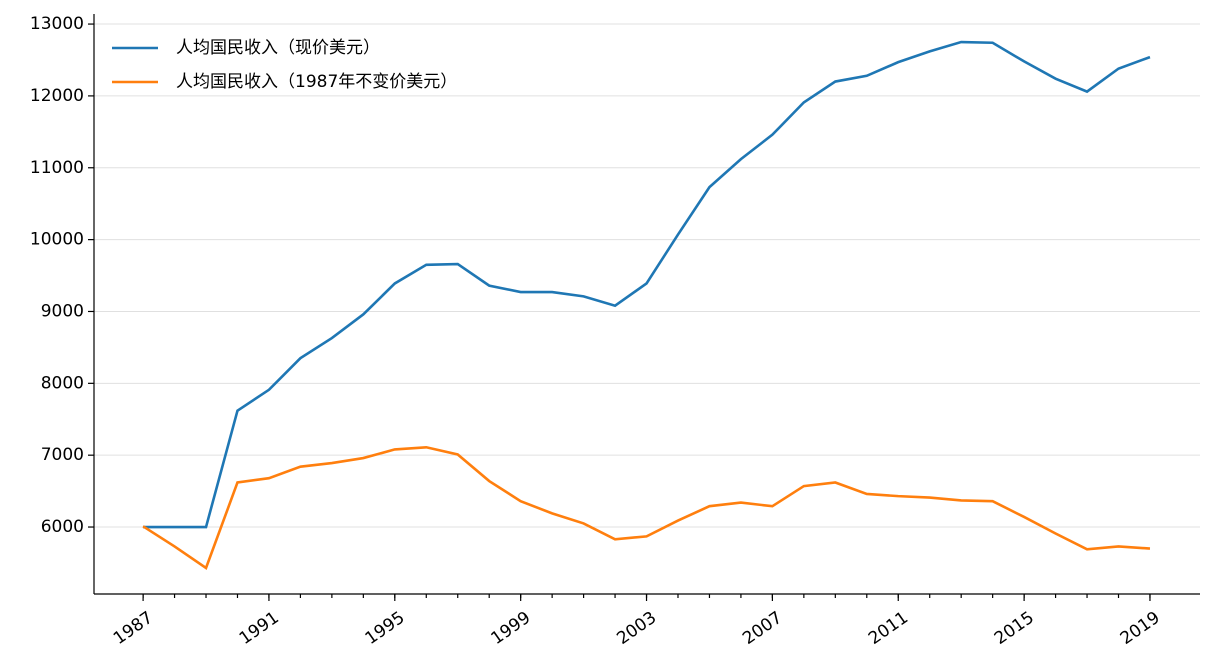  What do you see at coordinates (636, 628) in the screenshot?
I see `x-tick-label: 2003` at bounding box center [636, 628].